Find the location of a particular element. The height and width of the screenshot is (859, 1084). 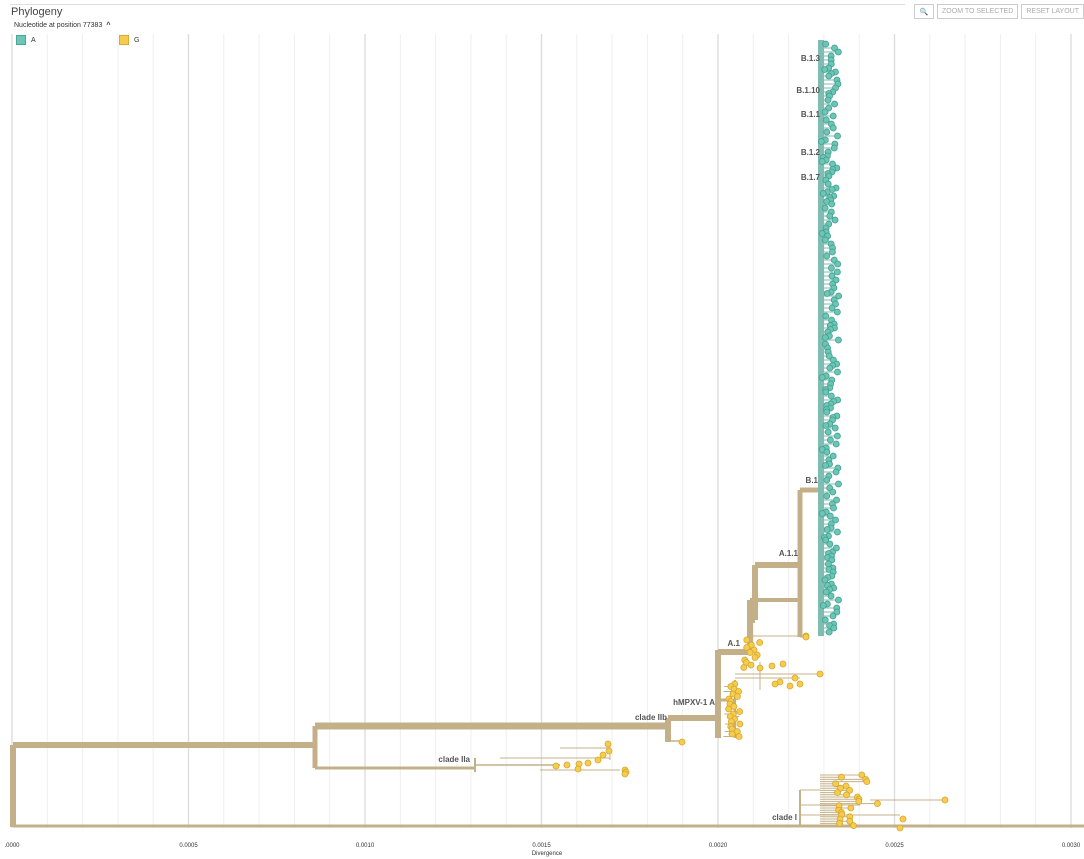

legend-item-g: G is located at coordinates (129, 40).